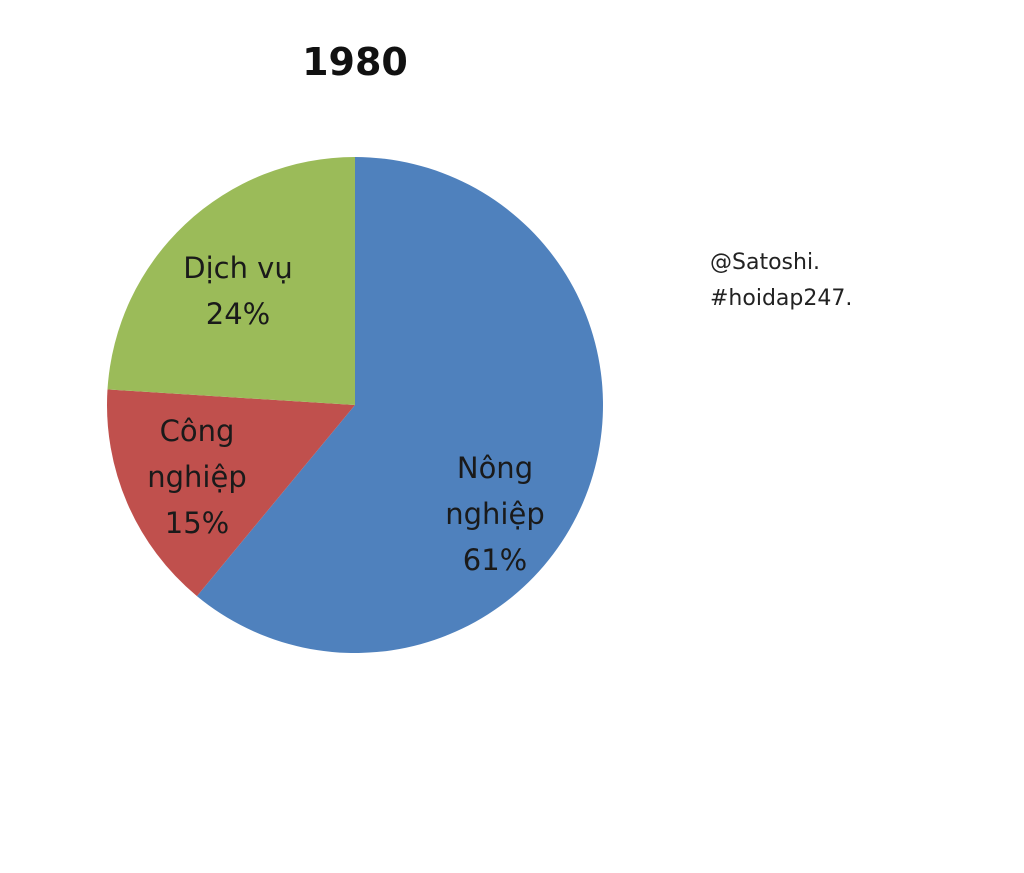 This screenshot has width=1024, height=873. I want to click on slice-category: Nông nghiệp, so click(495, 491).